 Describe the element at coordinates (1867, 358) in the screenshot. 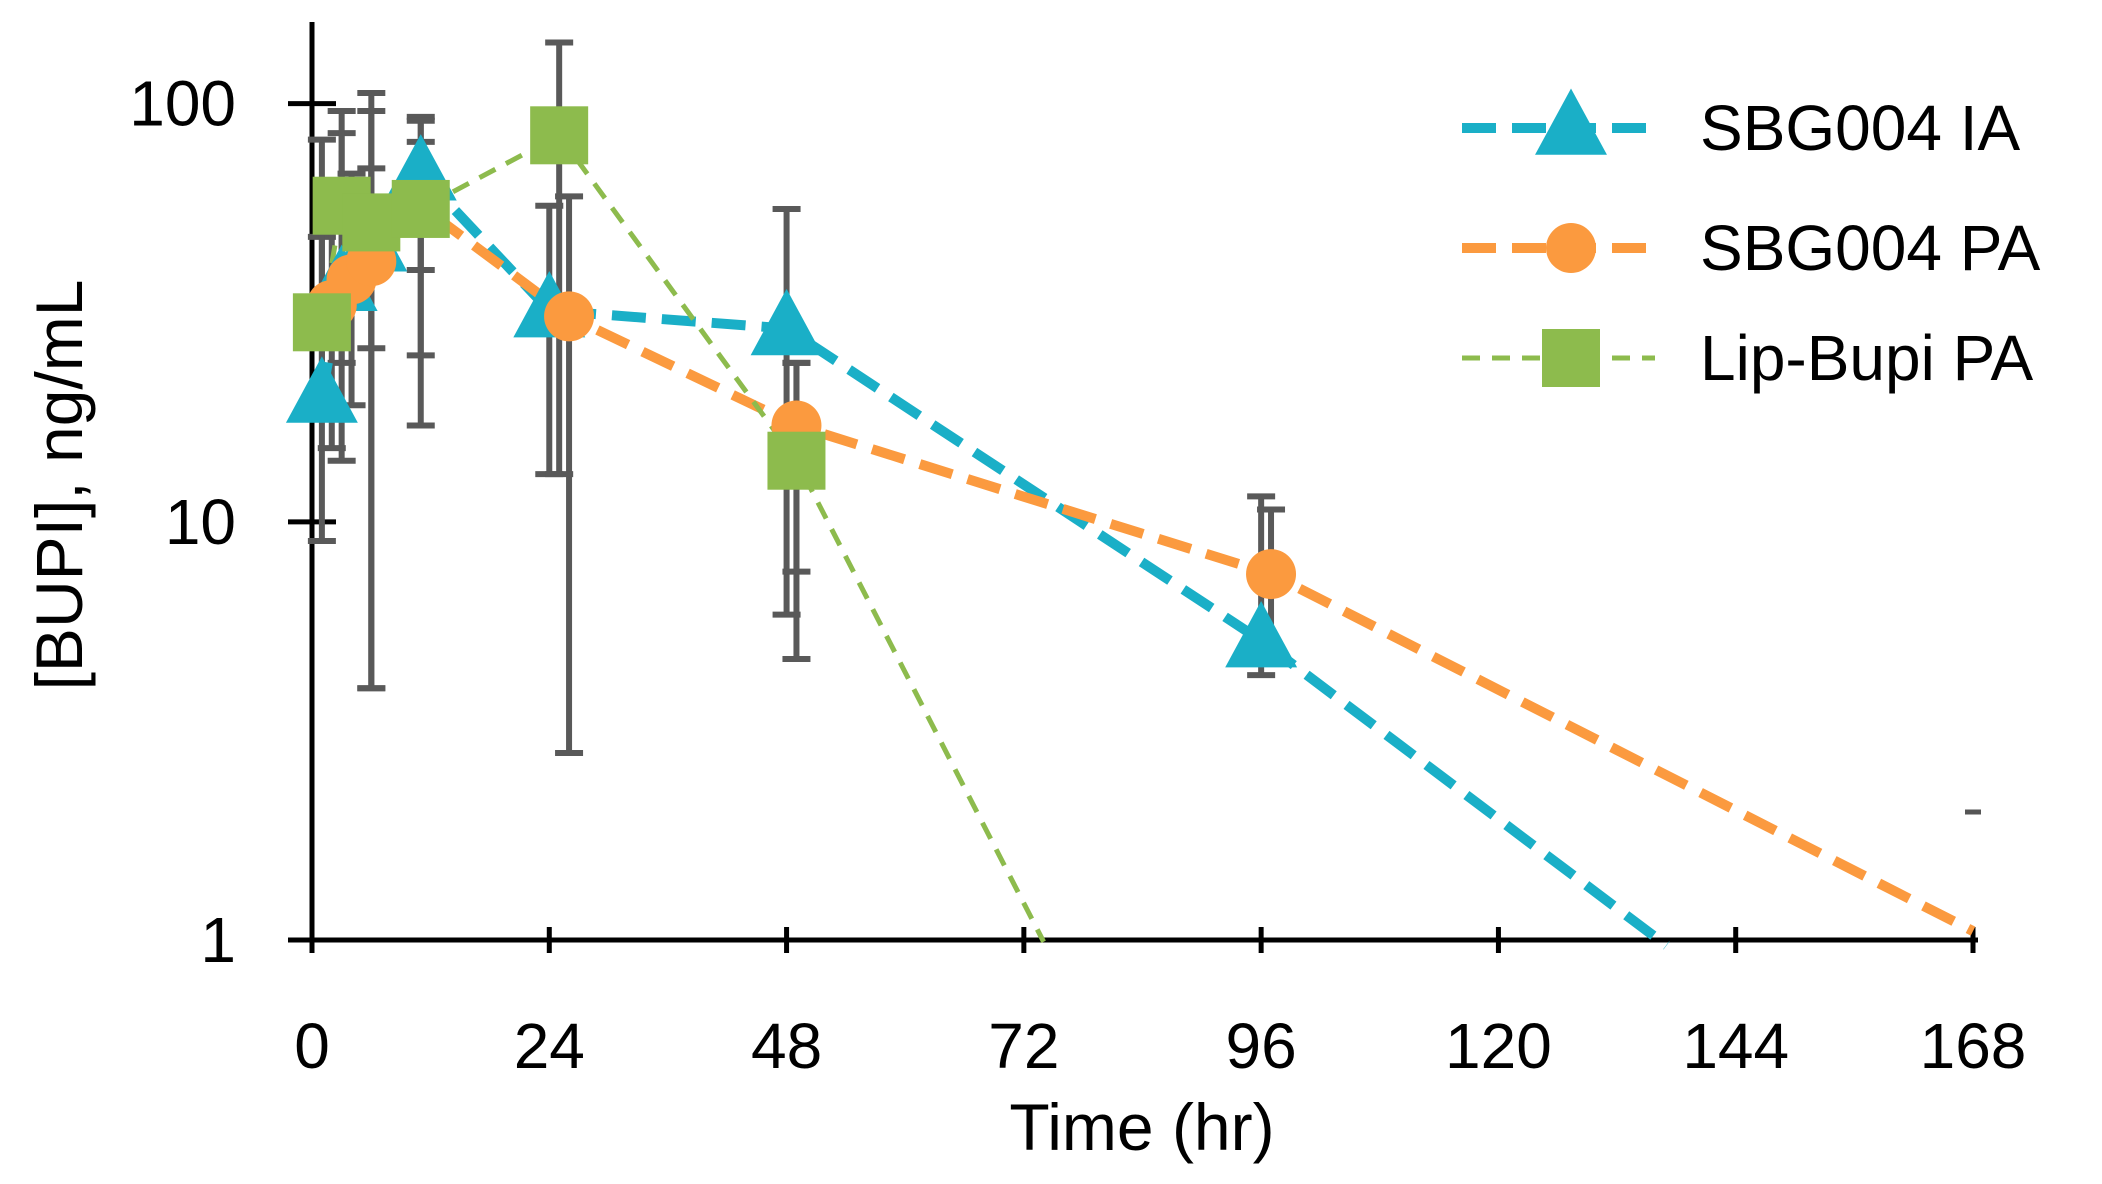

I see `legend-label: Lip-Bupi PA` at that location.